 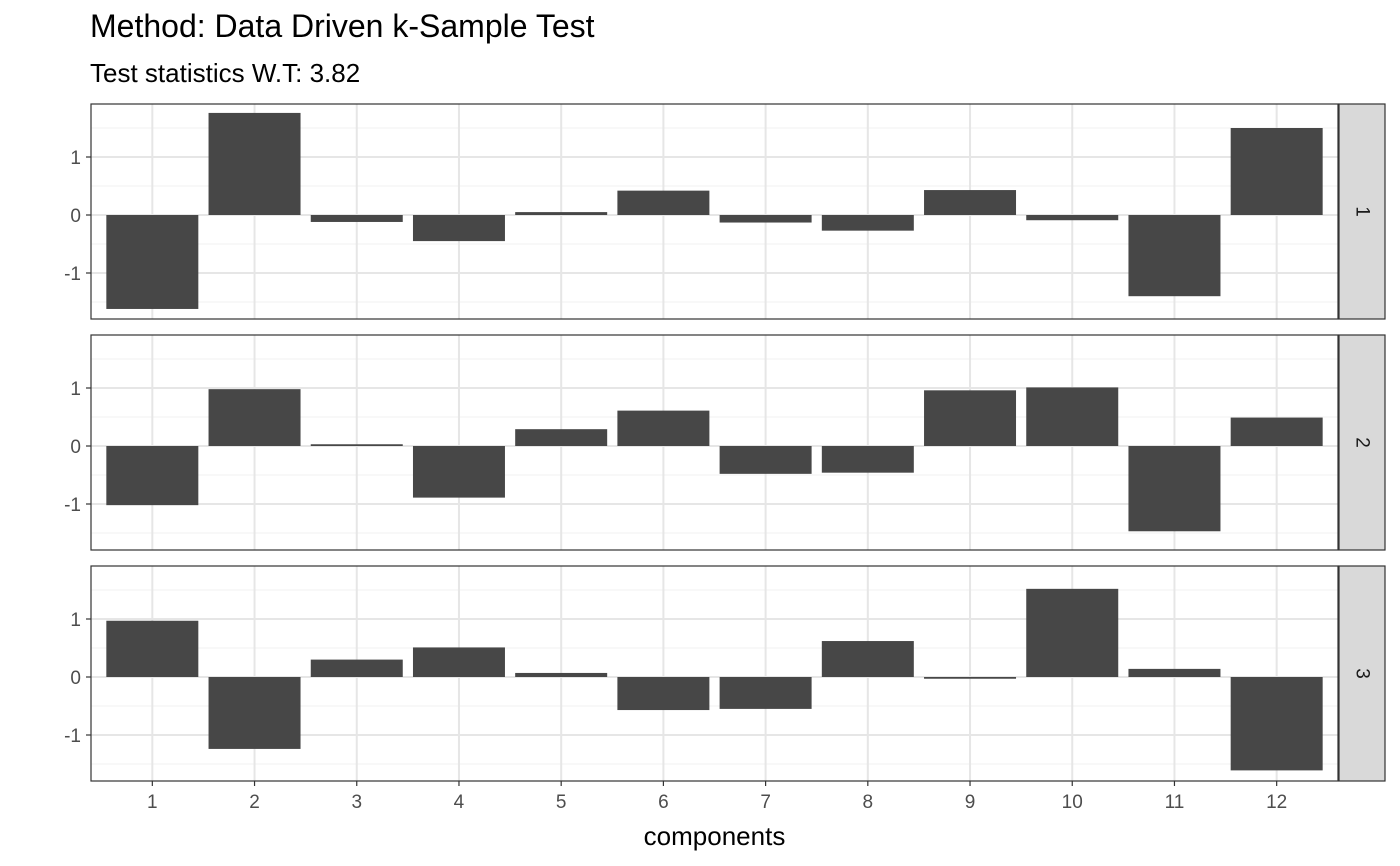 I want to click on x-tick-label: 7, so click(x=765, y=802).